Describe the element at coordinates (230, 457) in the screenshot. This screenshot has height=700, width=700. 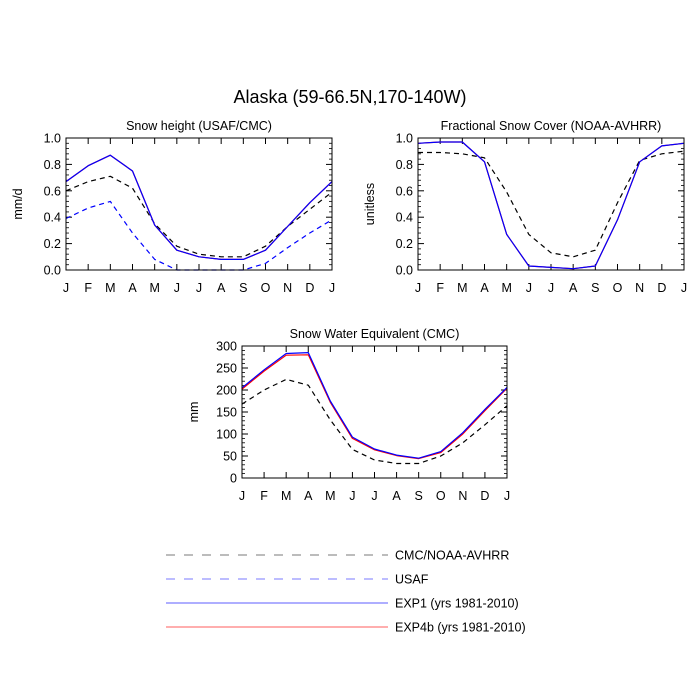
I see `y-tick-label: 50` at that location.